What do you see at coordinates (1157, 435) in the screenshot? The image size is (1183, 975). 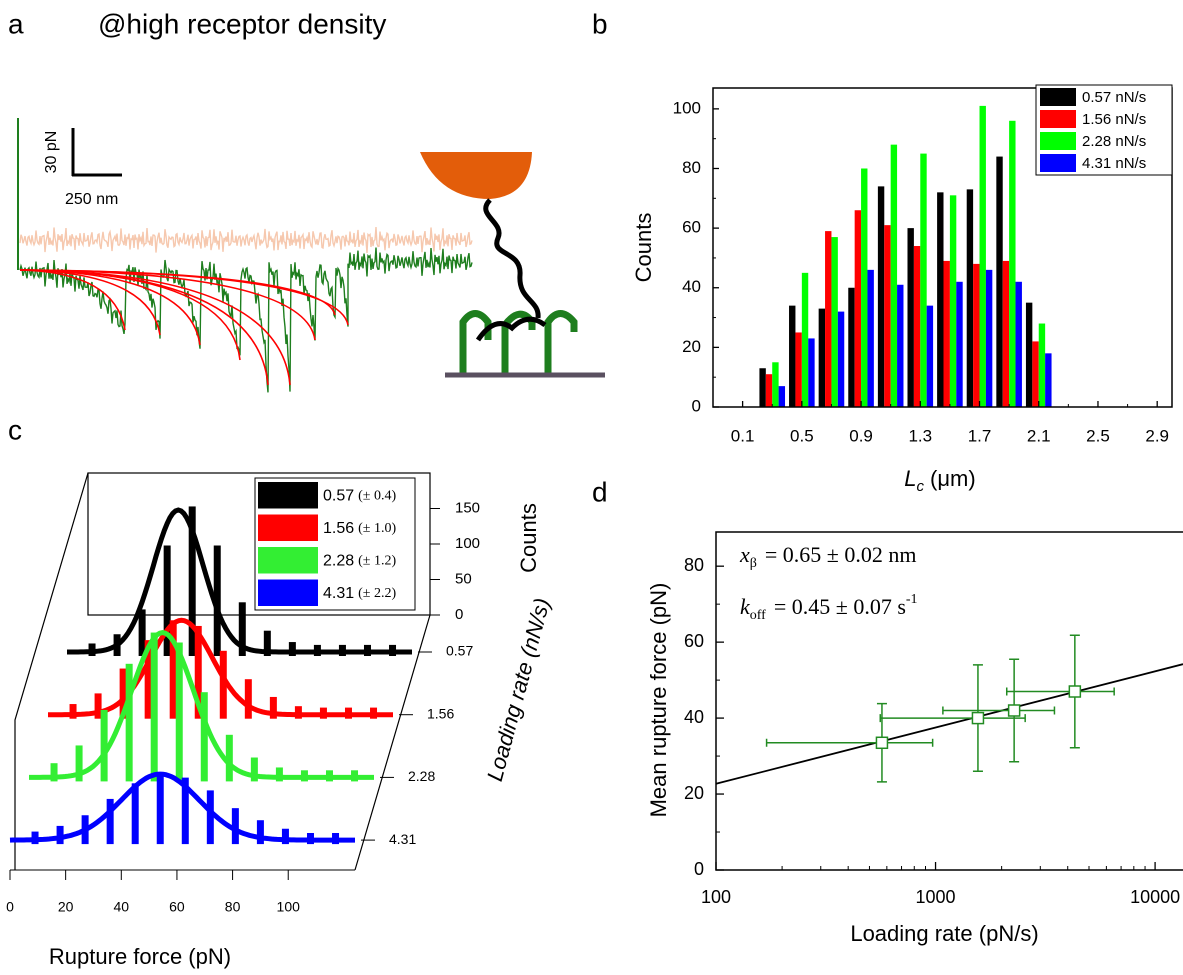 I see `x-tick-label: 2.9` at bounding box center [1157, 435].